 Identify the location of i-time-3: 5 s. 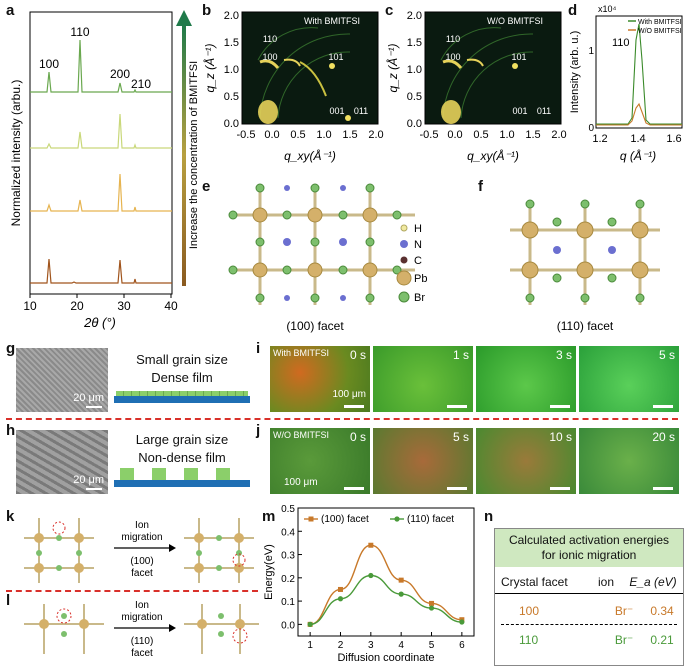
(666, 355).